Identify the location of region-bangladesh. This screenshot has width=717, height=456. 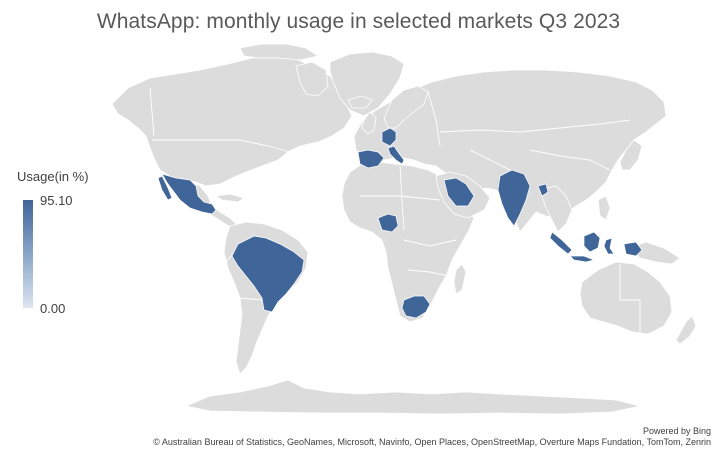
(543, 190).